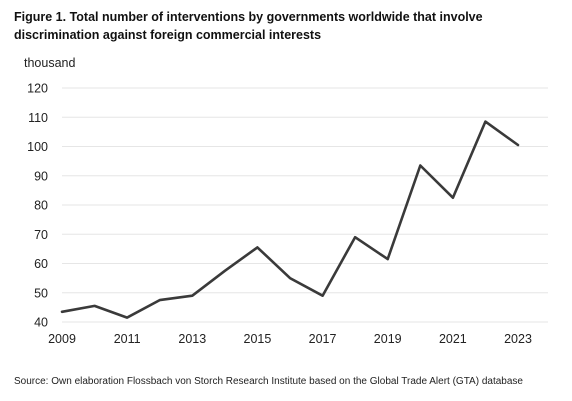 This screenshot has height=401, width=572. I want to click on y-tick-label: 50, so click(41, 293).